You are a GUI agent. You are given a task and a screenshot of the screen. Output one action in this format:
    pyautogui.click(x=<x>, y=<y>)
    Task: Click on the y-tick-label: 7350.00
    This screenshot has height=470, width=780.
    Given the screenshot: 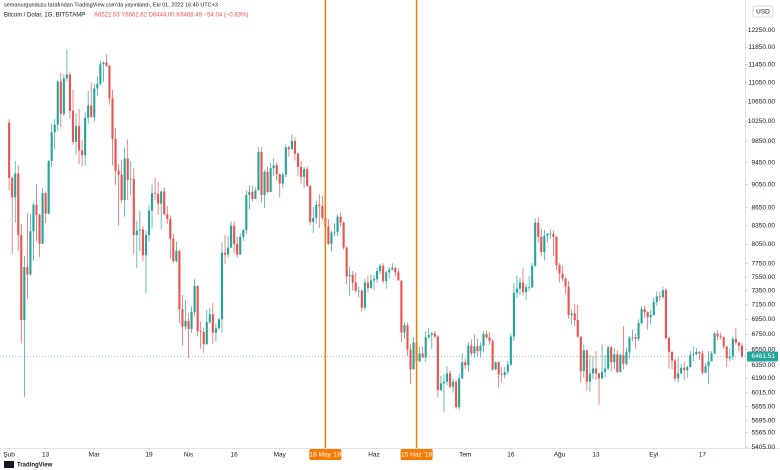 What is the action you would take?
    pyautogui.click(x=764, y=291)
    